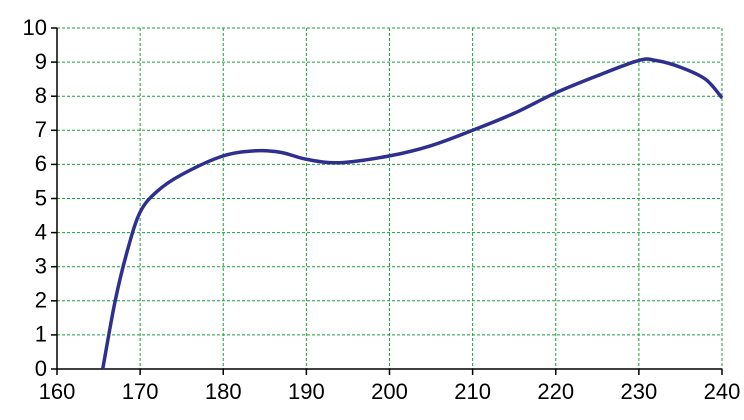 The image size is (744, 420). What do you see at coordinates (41, 197) in the screenshot?
I see `y-tick-label: 5` at bounding box center [41, 197].